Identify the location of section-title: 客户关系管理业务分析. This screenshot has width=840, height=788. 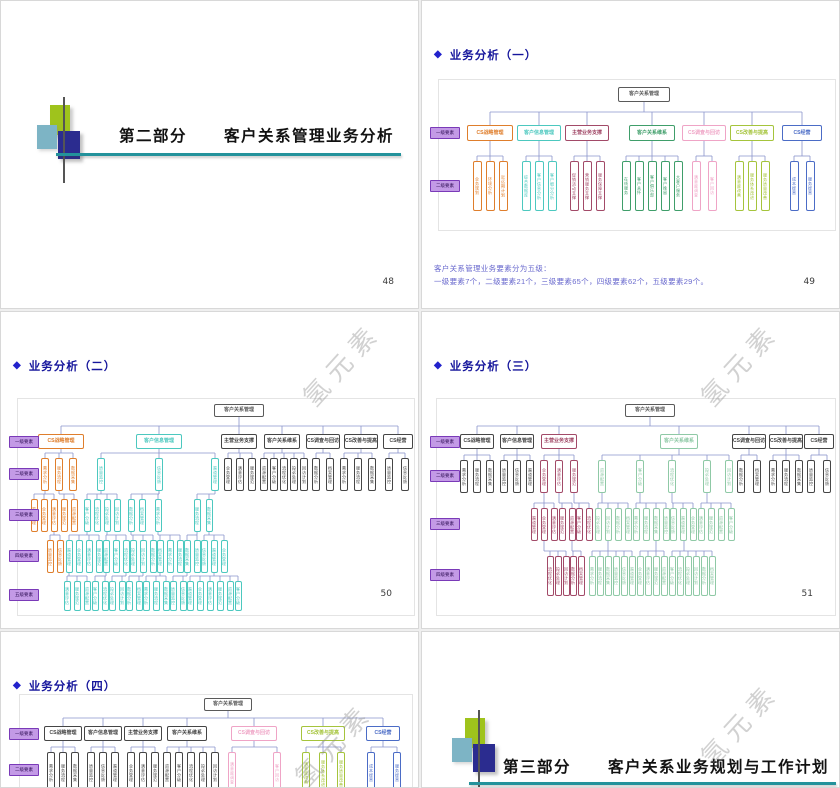
(309, 136).